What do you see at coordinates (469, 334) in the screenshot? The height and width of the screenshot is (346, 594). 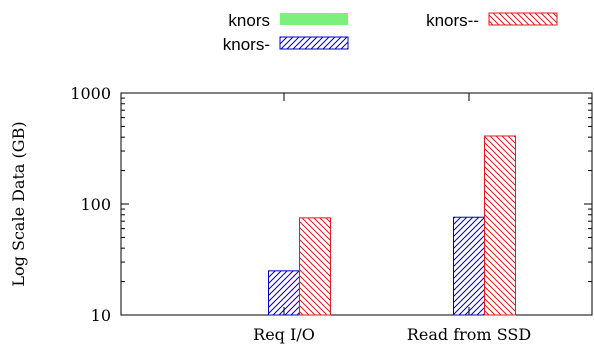 I see `x-tick-label: Read from SSD` at bounding box center [469, 334].